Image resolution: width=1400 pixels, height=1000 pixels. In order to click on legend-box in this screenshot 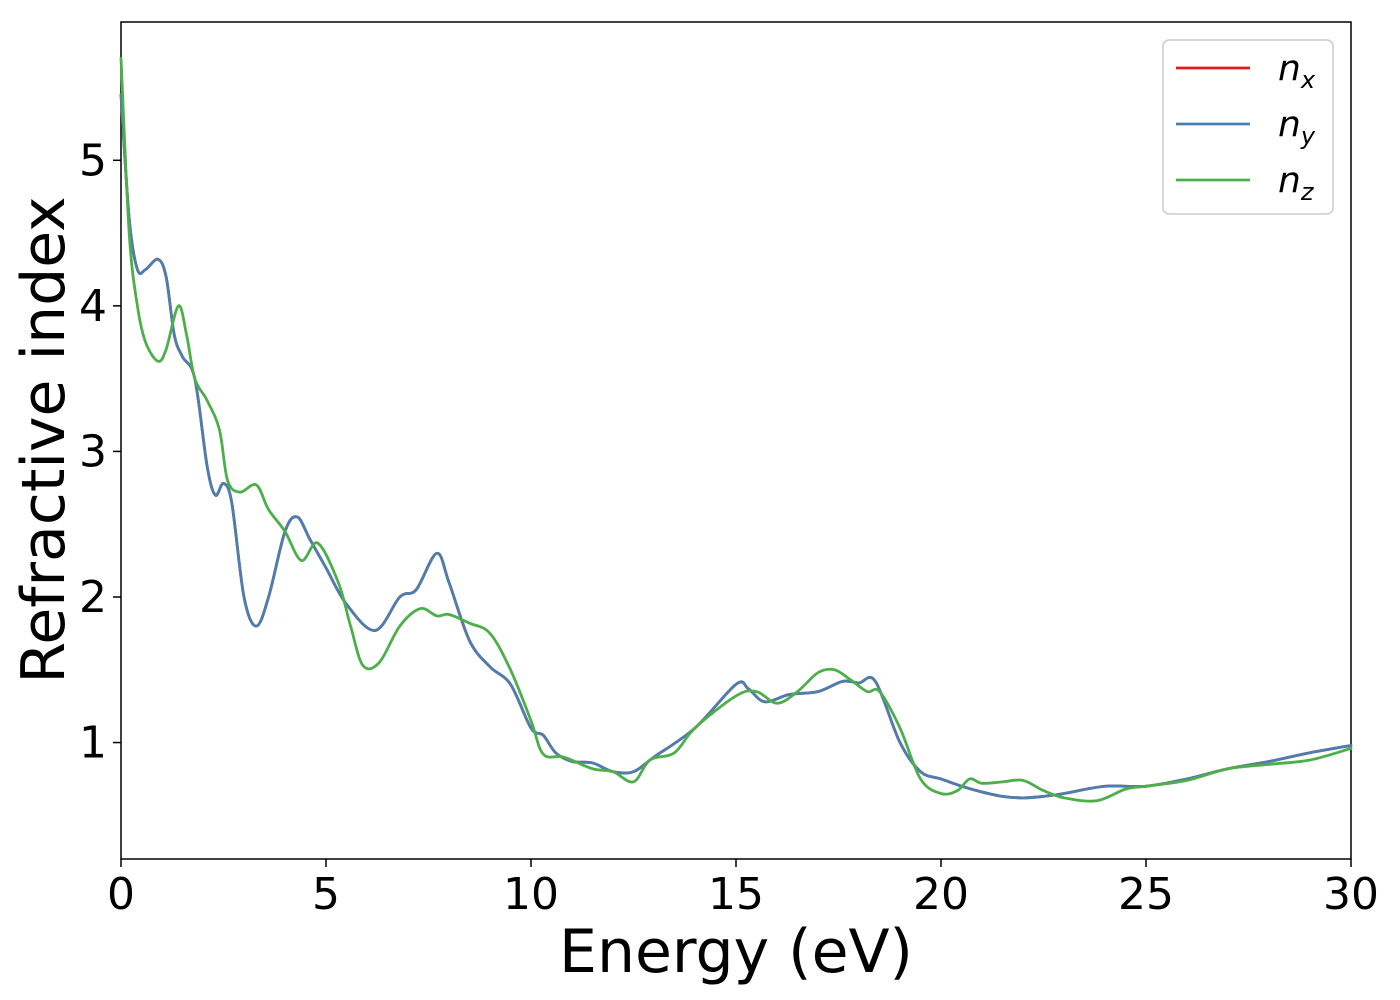, I will do `click(1248, 127)`.